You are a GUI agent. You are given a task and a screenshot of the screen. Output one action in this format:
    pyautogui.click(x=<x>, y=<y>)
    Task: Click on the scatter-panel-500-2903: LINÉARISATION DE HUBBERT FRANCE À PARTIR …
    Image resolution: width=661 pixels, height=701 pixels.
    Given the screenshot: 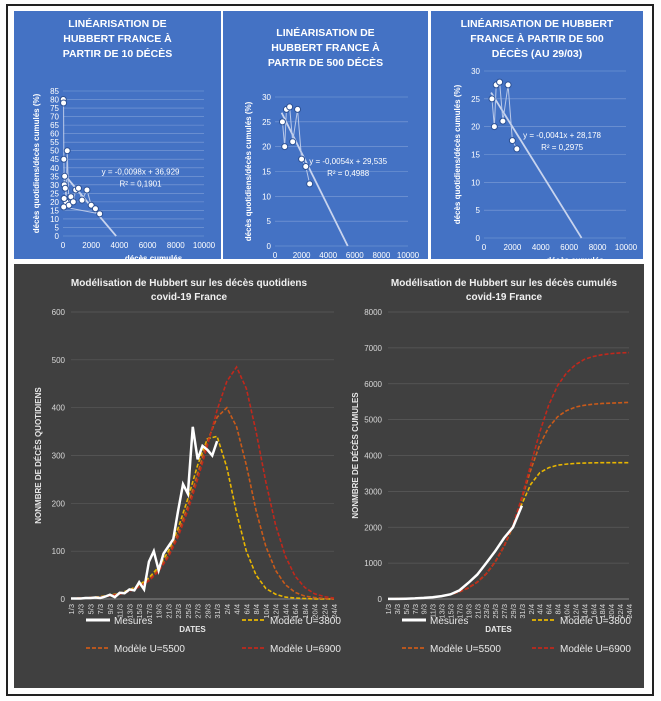 What is the action you would take?
    pyautogui.click(x=537, y=138)
    